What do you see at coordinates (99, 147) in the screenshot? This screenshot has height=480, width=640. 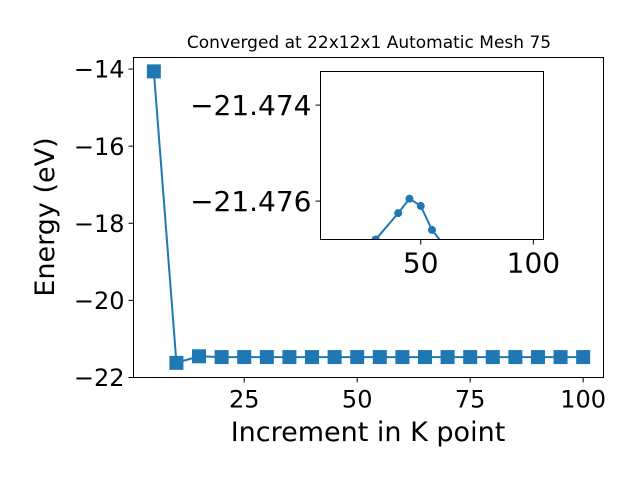 I see `main-y-tick-label: −16` at bounding box center [99, 147].